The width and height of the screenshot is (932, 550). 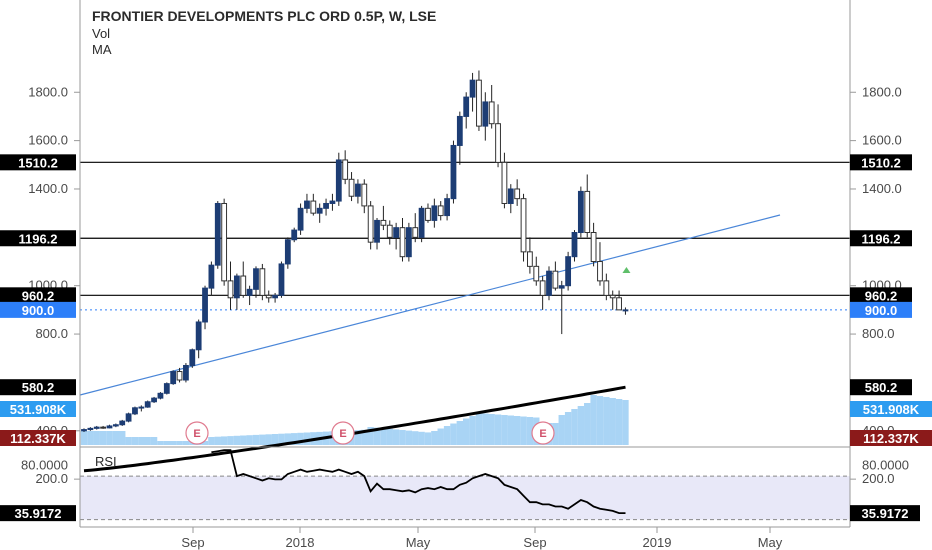 What do you see at coordinates (101, 33) in the screenshot?
I see `volume-indicator-label: Vol` at bounding box center [101, 33].